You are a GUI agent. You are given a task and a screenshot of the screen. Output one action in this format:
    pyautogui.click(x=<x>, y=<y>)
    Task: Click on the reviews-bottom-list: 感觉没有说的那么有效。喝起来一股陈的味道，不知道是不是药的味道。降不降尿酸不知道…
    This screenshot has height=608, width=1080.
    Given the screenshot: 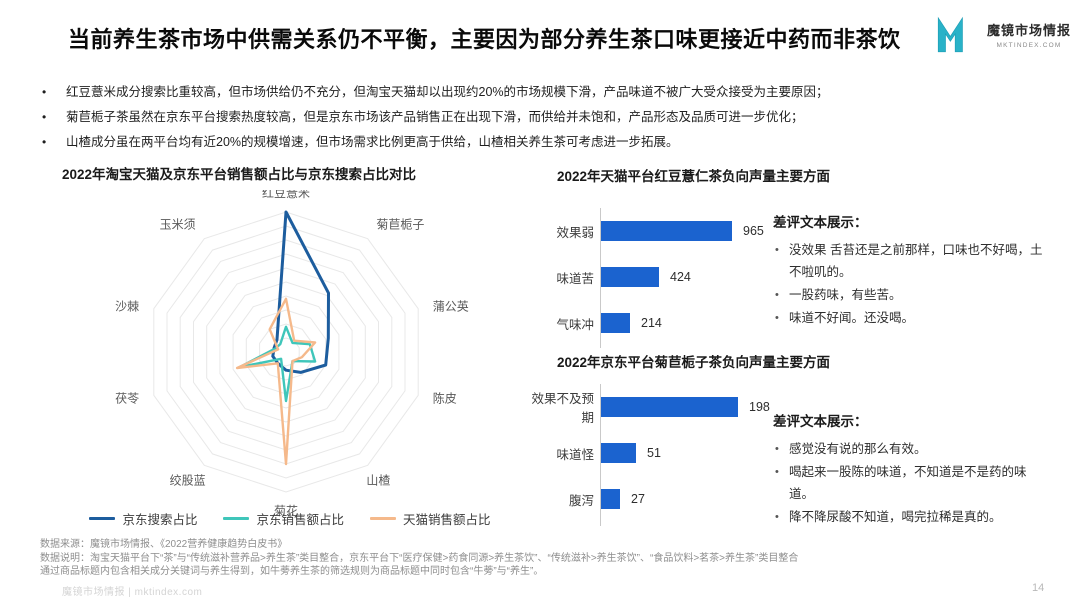 What is the action you would take?
    pyautogui.click(x=911, y=483)
    